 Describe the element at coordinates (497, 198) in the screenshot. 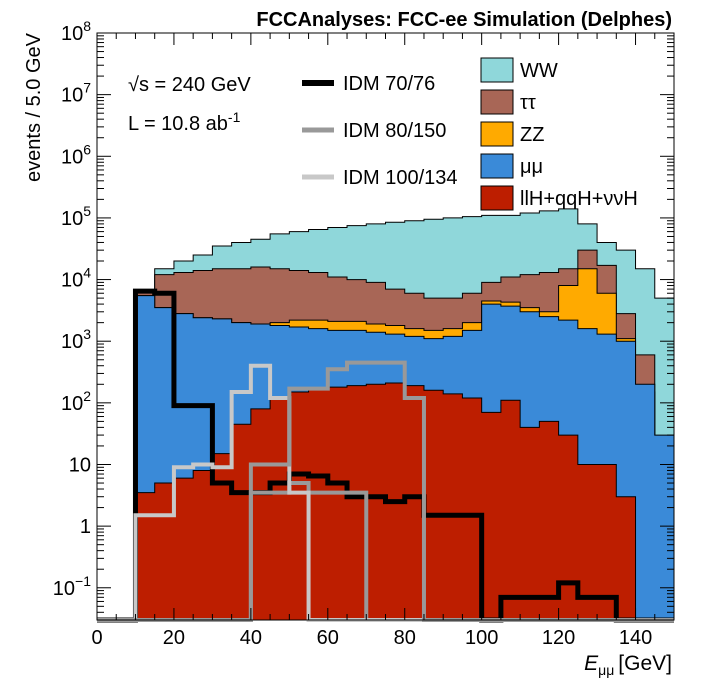

I see `legend-swatch-llh-qqh-h` at that location.